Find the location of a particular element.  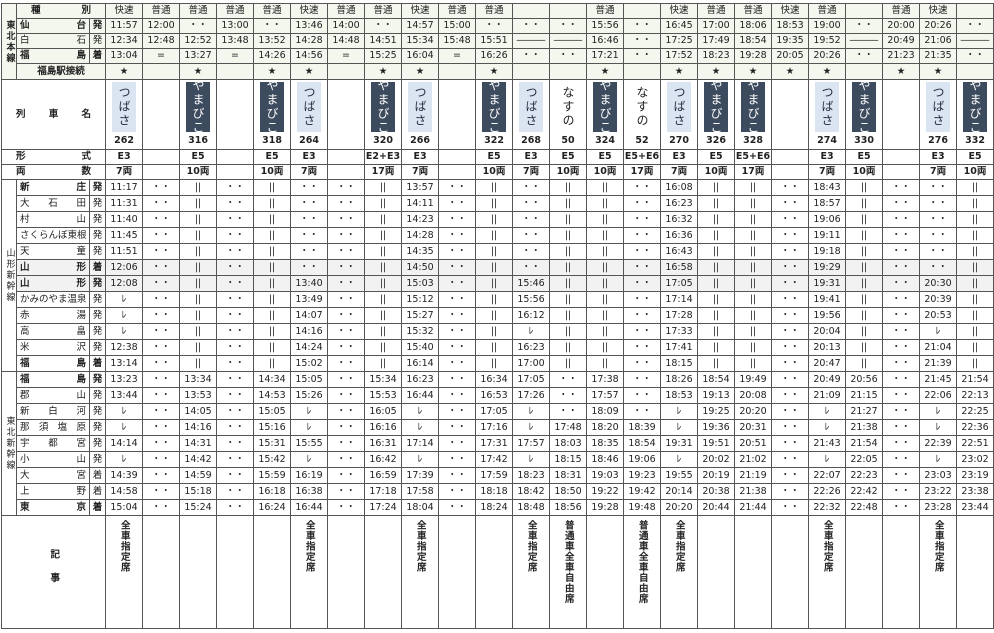

note-cell is located at coordinates (383, 572).